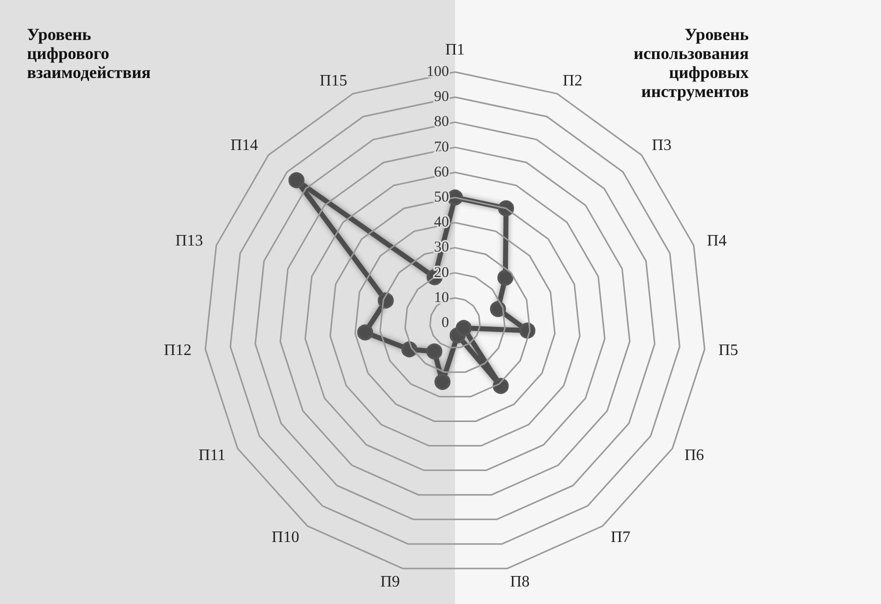 The image size is (881, 604). I want to click on spoke-label: П1, so click(455, 50).